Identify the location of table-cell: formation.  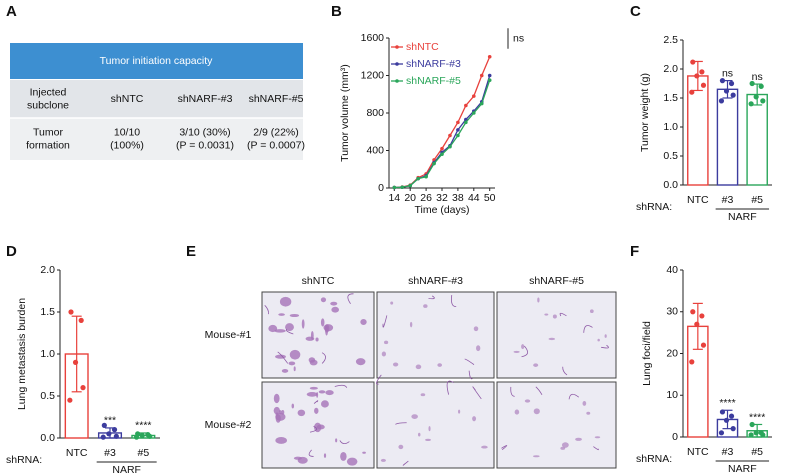
(48, 145).